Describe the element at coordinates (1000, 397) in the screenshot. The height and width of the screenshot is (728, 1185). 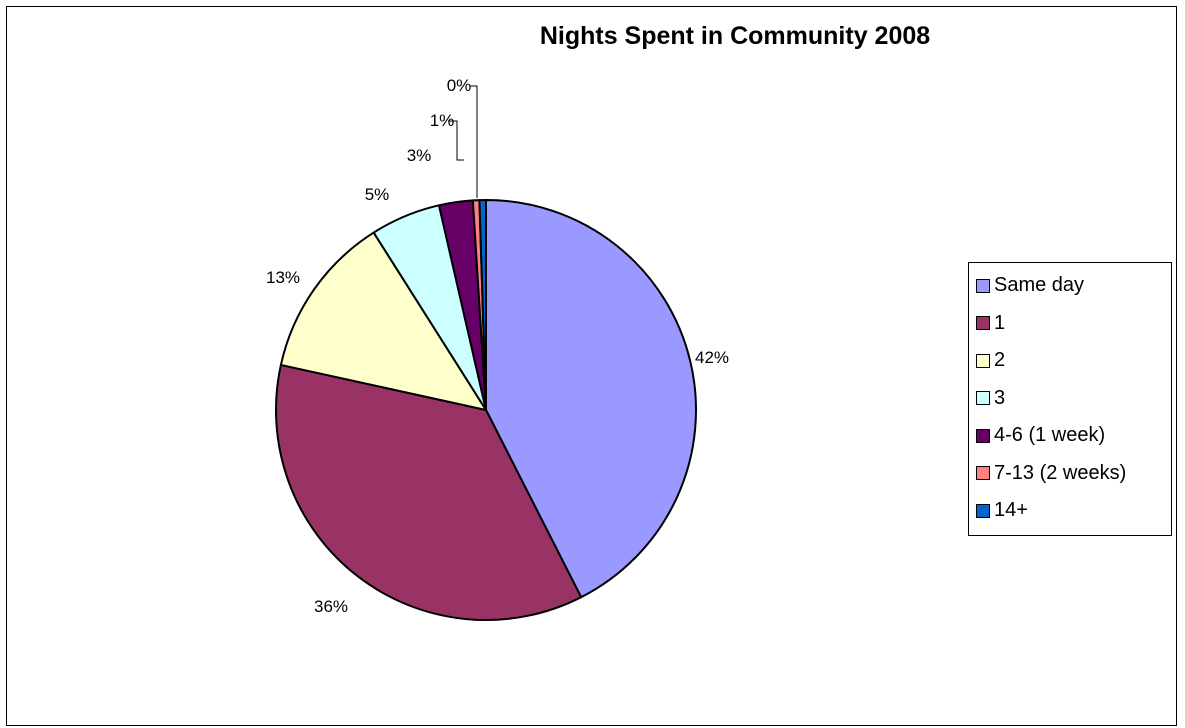
I see `legend-label: 3` at that location.